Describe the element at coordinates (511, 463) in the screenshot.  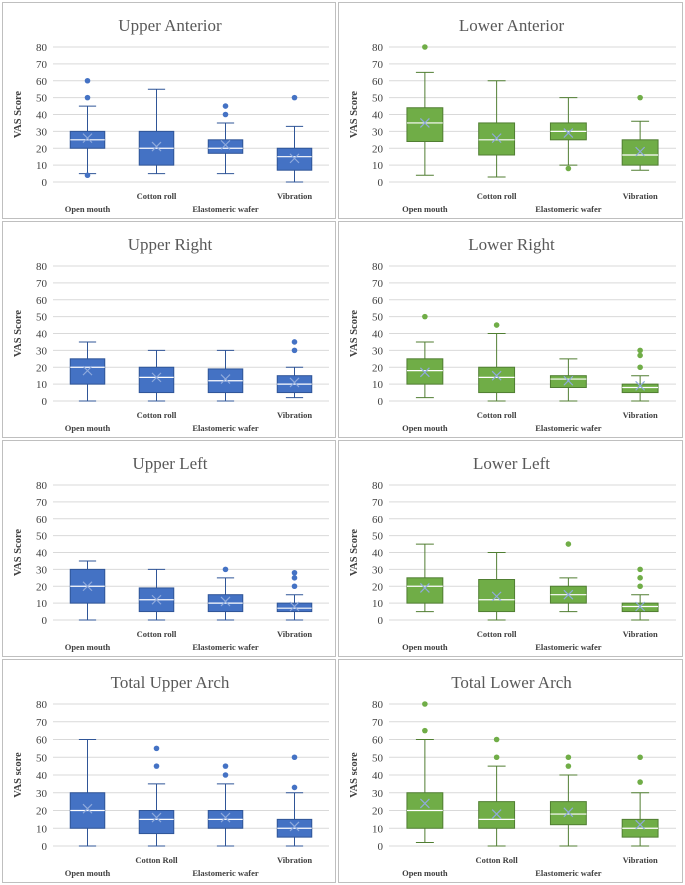
I see `chart-title: Lower Left` at that location.